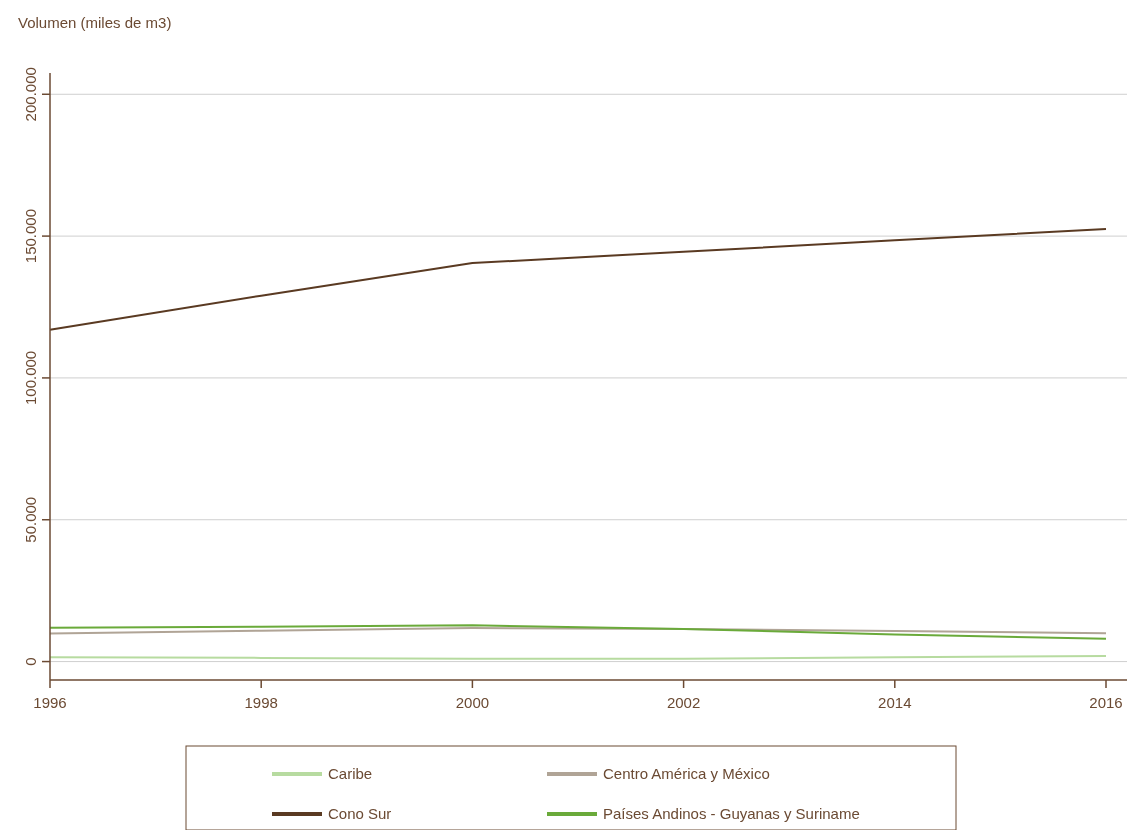  What do you see at coordinates (30, 236) in the screenshot?
I see `y-tick-label: 150.000` at bounding box center [30, 236].